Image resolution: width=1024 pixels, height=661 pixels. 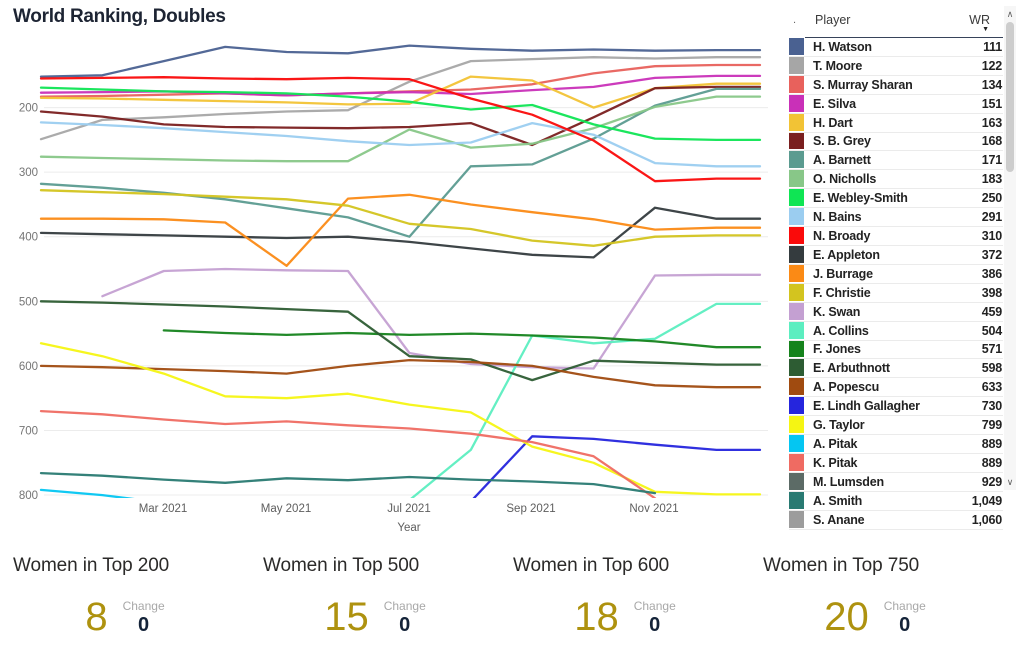 What do you see at coordinates (896, 293) in the screenshot?
I see `table-row: F. Christie 398` at bounding box center [896, 293].